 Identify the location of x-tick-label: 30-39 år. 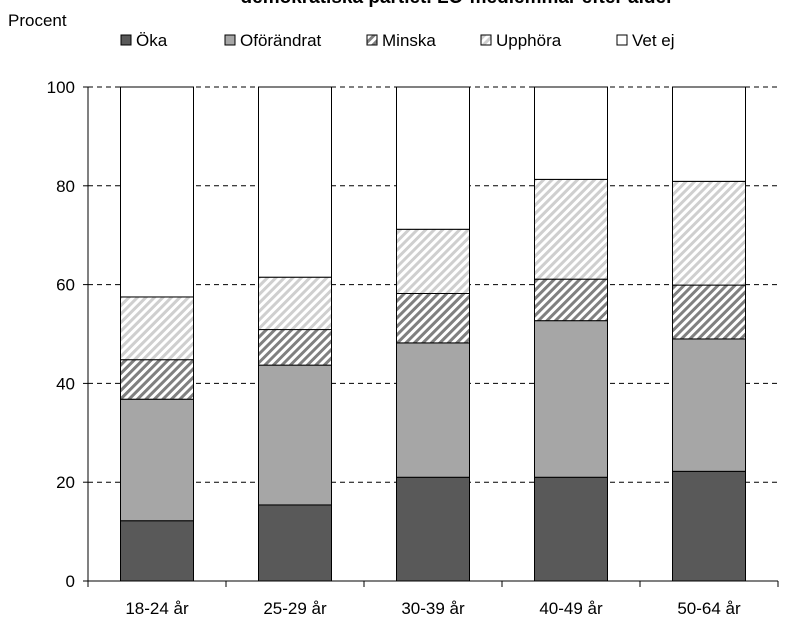
(433, 608).